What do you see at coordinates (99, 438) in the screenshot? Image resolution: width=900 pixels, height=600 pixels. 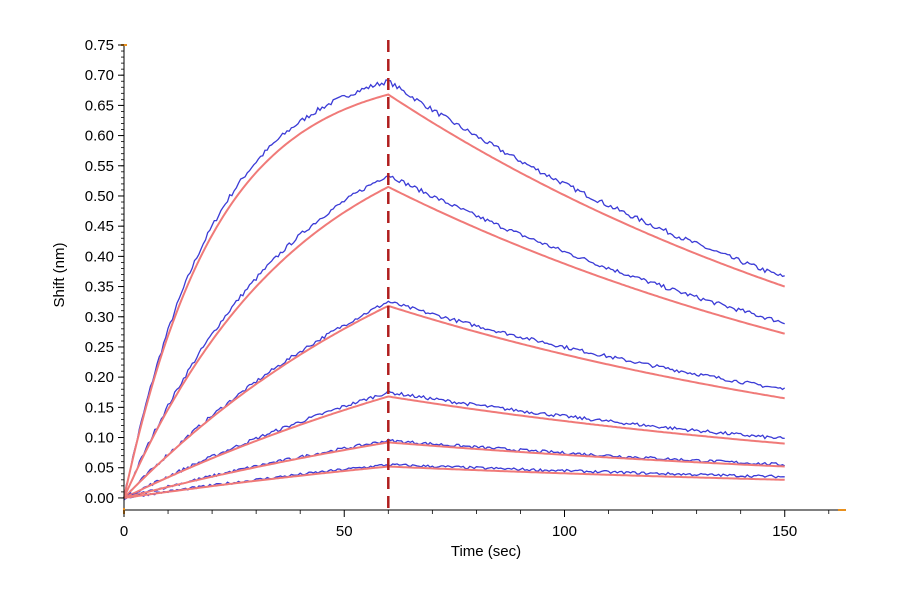 I see `y-tick-label: 0.10` at bounding box center [99, 438].